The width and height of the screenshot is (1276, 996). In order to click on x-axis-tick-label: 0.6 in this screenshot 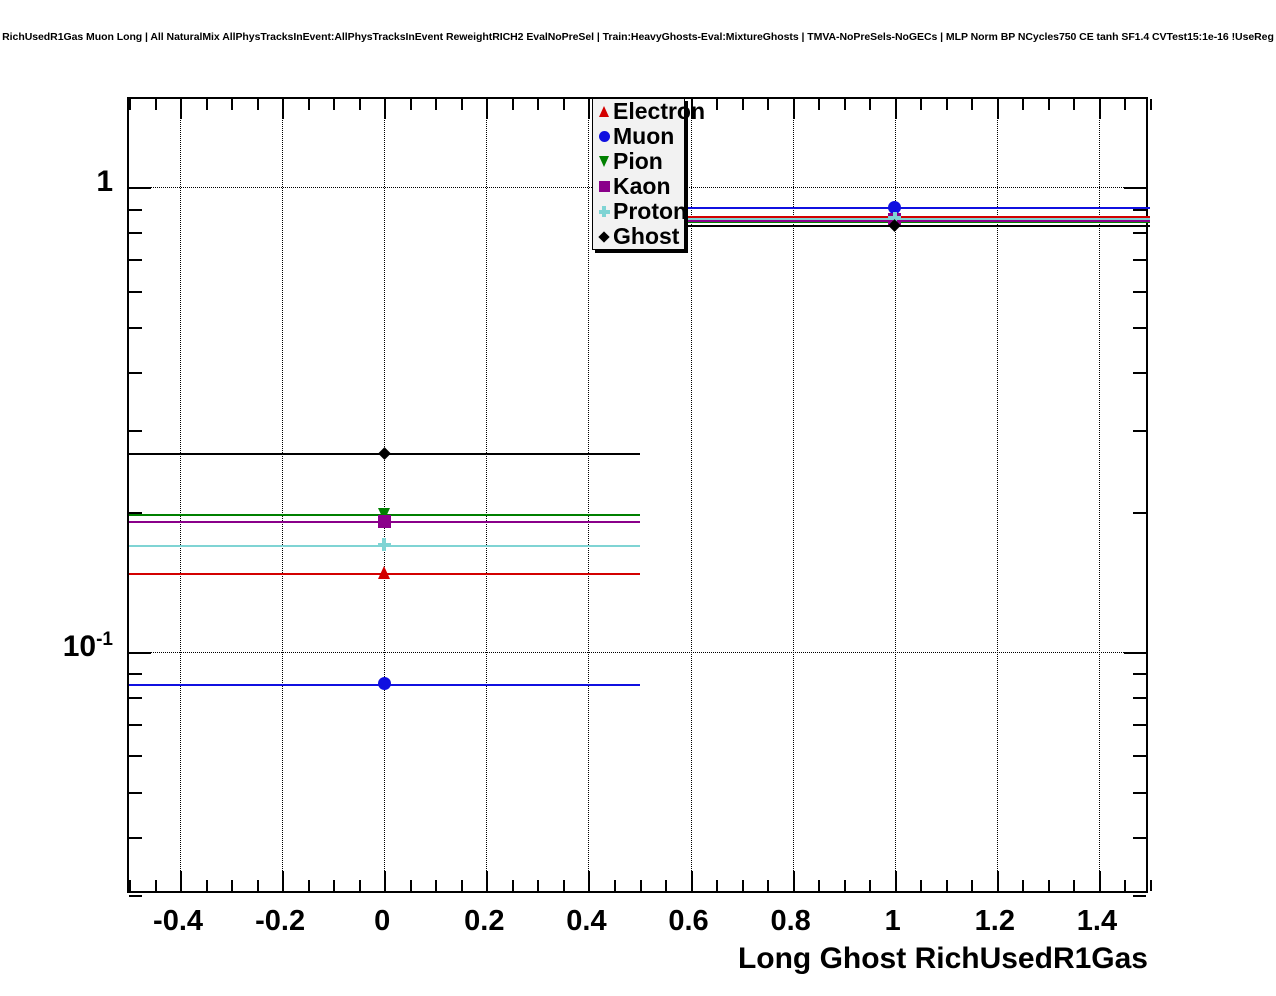, I will do `click(688, 921)`.